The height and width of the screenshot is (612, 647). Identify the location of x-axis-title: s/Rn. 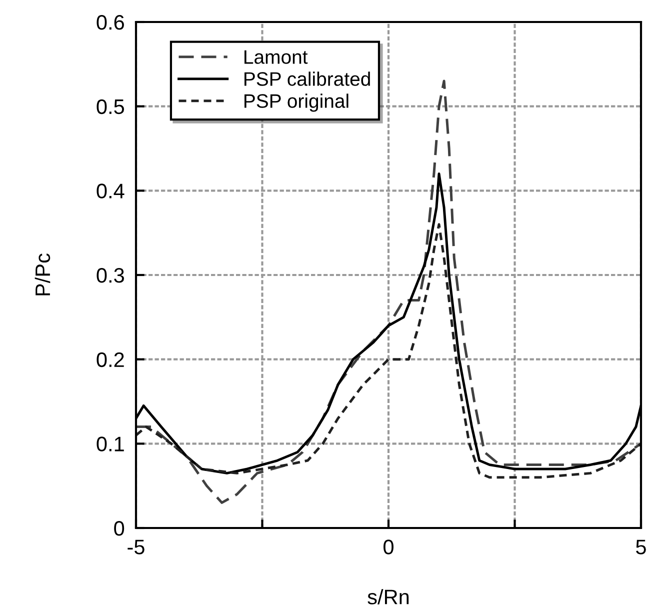
(388, 596).